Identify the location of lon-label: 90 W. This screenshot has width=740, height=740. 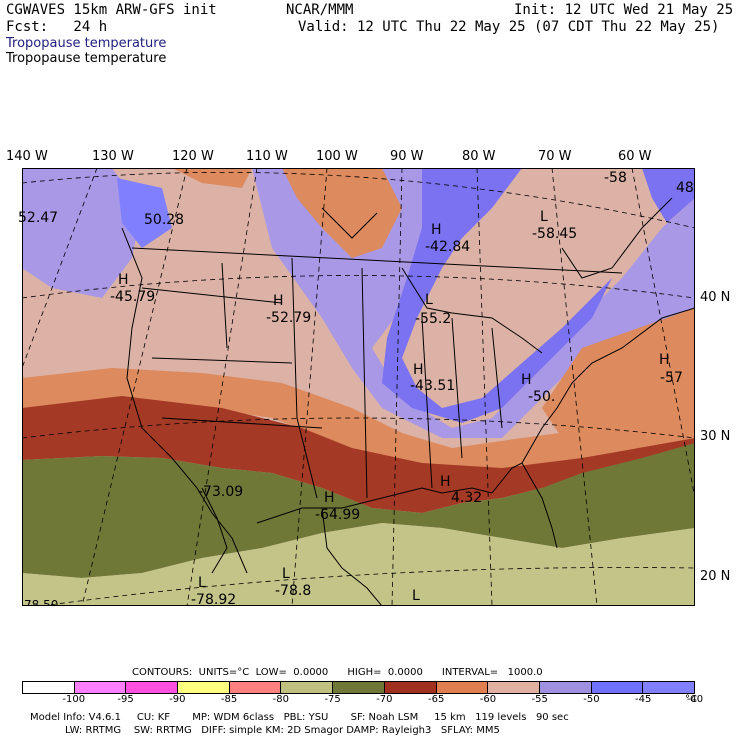
(407, 156).